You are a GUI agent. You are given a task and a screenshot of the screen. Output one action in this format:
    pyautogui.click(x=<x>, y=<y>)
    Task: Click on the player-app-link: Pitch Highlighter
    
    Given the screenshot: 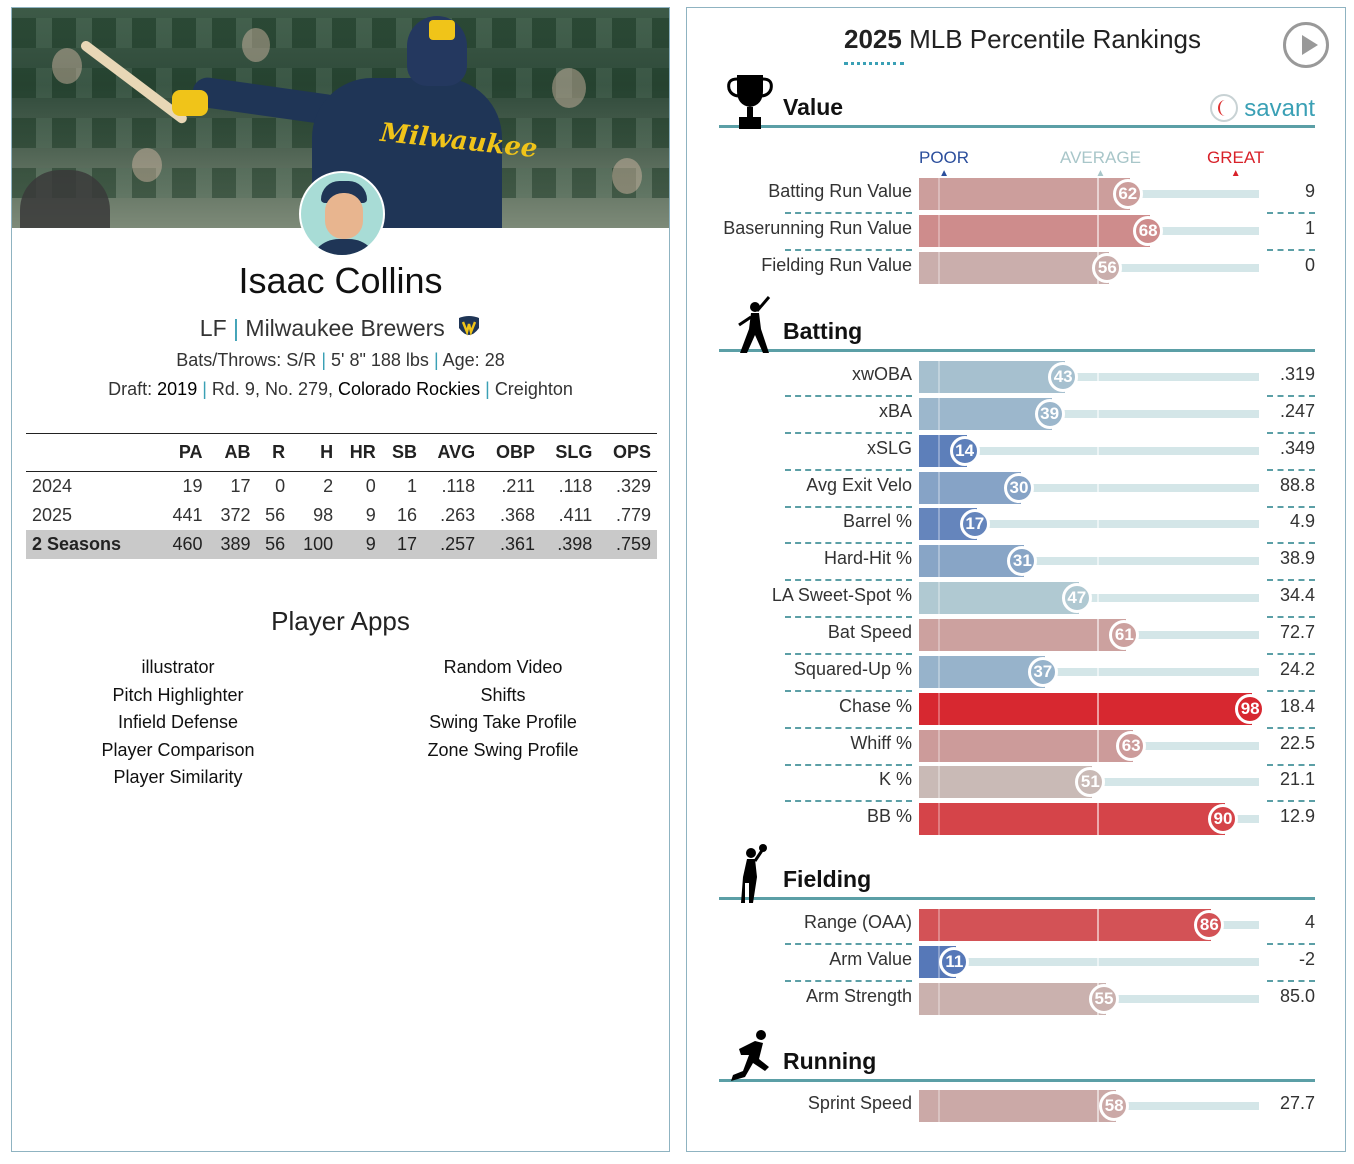 What is the action you would take?
    pyautogui.click(x=178, y=694)
    